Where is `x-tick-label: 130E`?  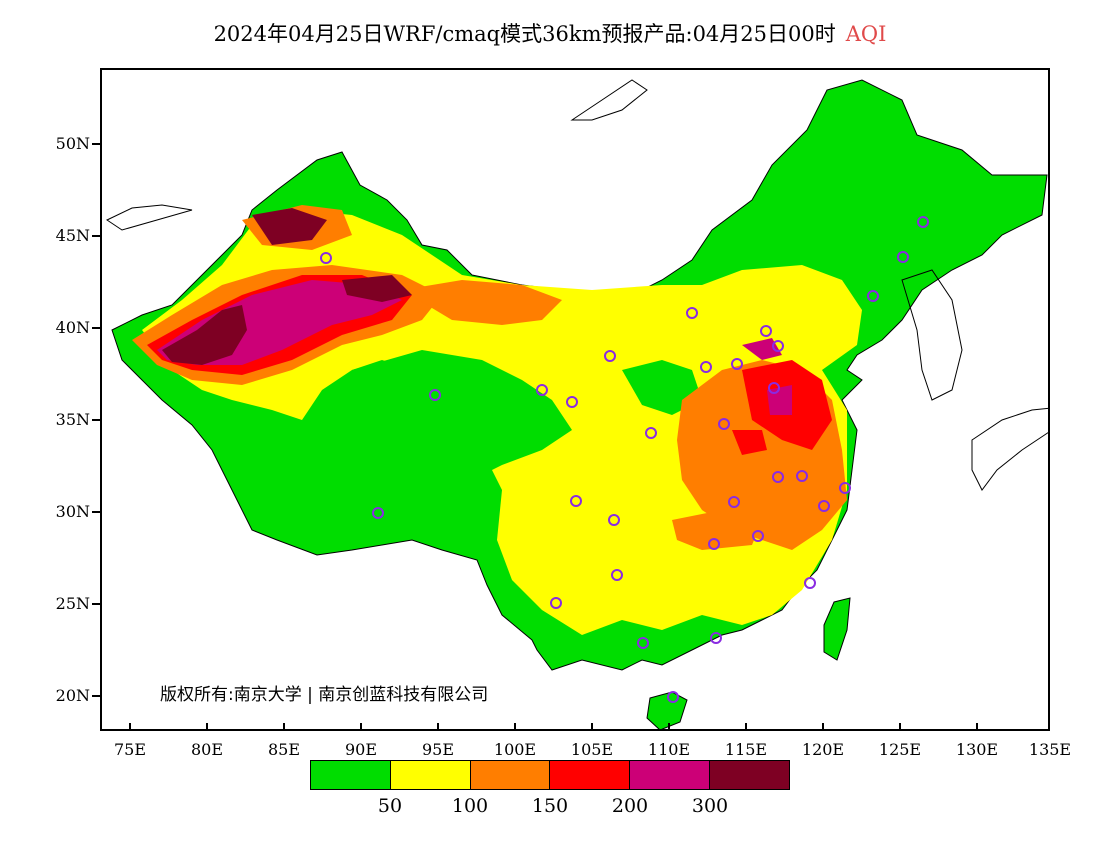 x-tick-label: 130E is located at coordinates (977, 749).